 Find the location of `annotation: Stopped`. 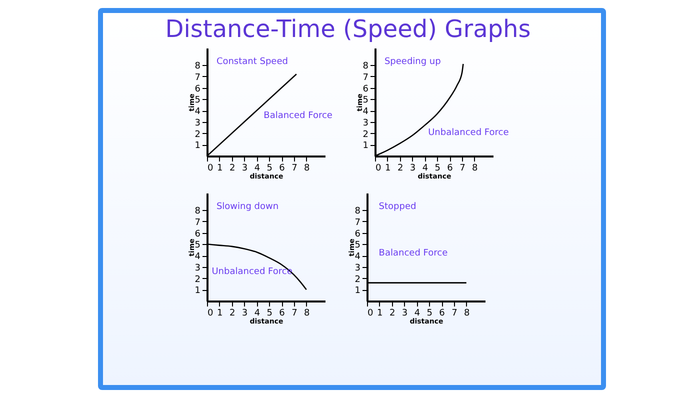

annotation: Stopped is located at coordinates (397, 207).